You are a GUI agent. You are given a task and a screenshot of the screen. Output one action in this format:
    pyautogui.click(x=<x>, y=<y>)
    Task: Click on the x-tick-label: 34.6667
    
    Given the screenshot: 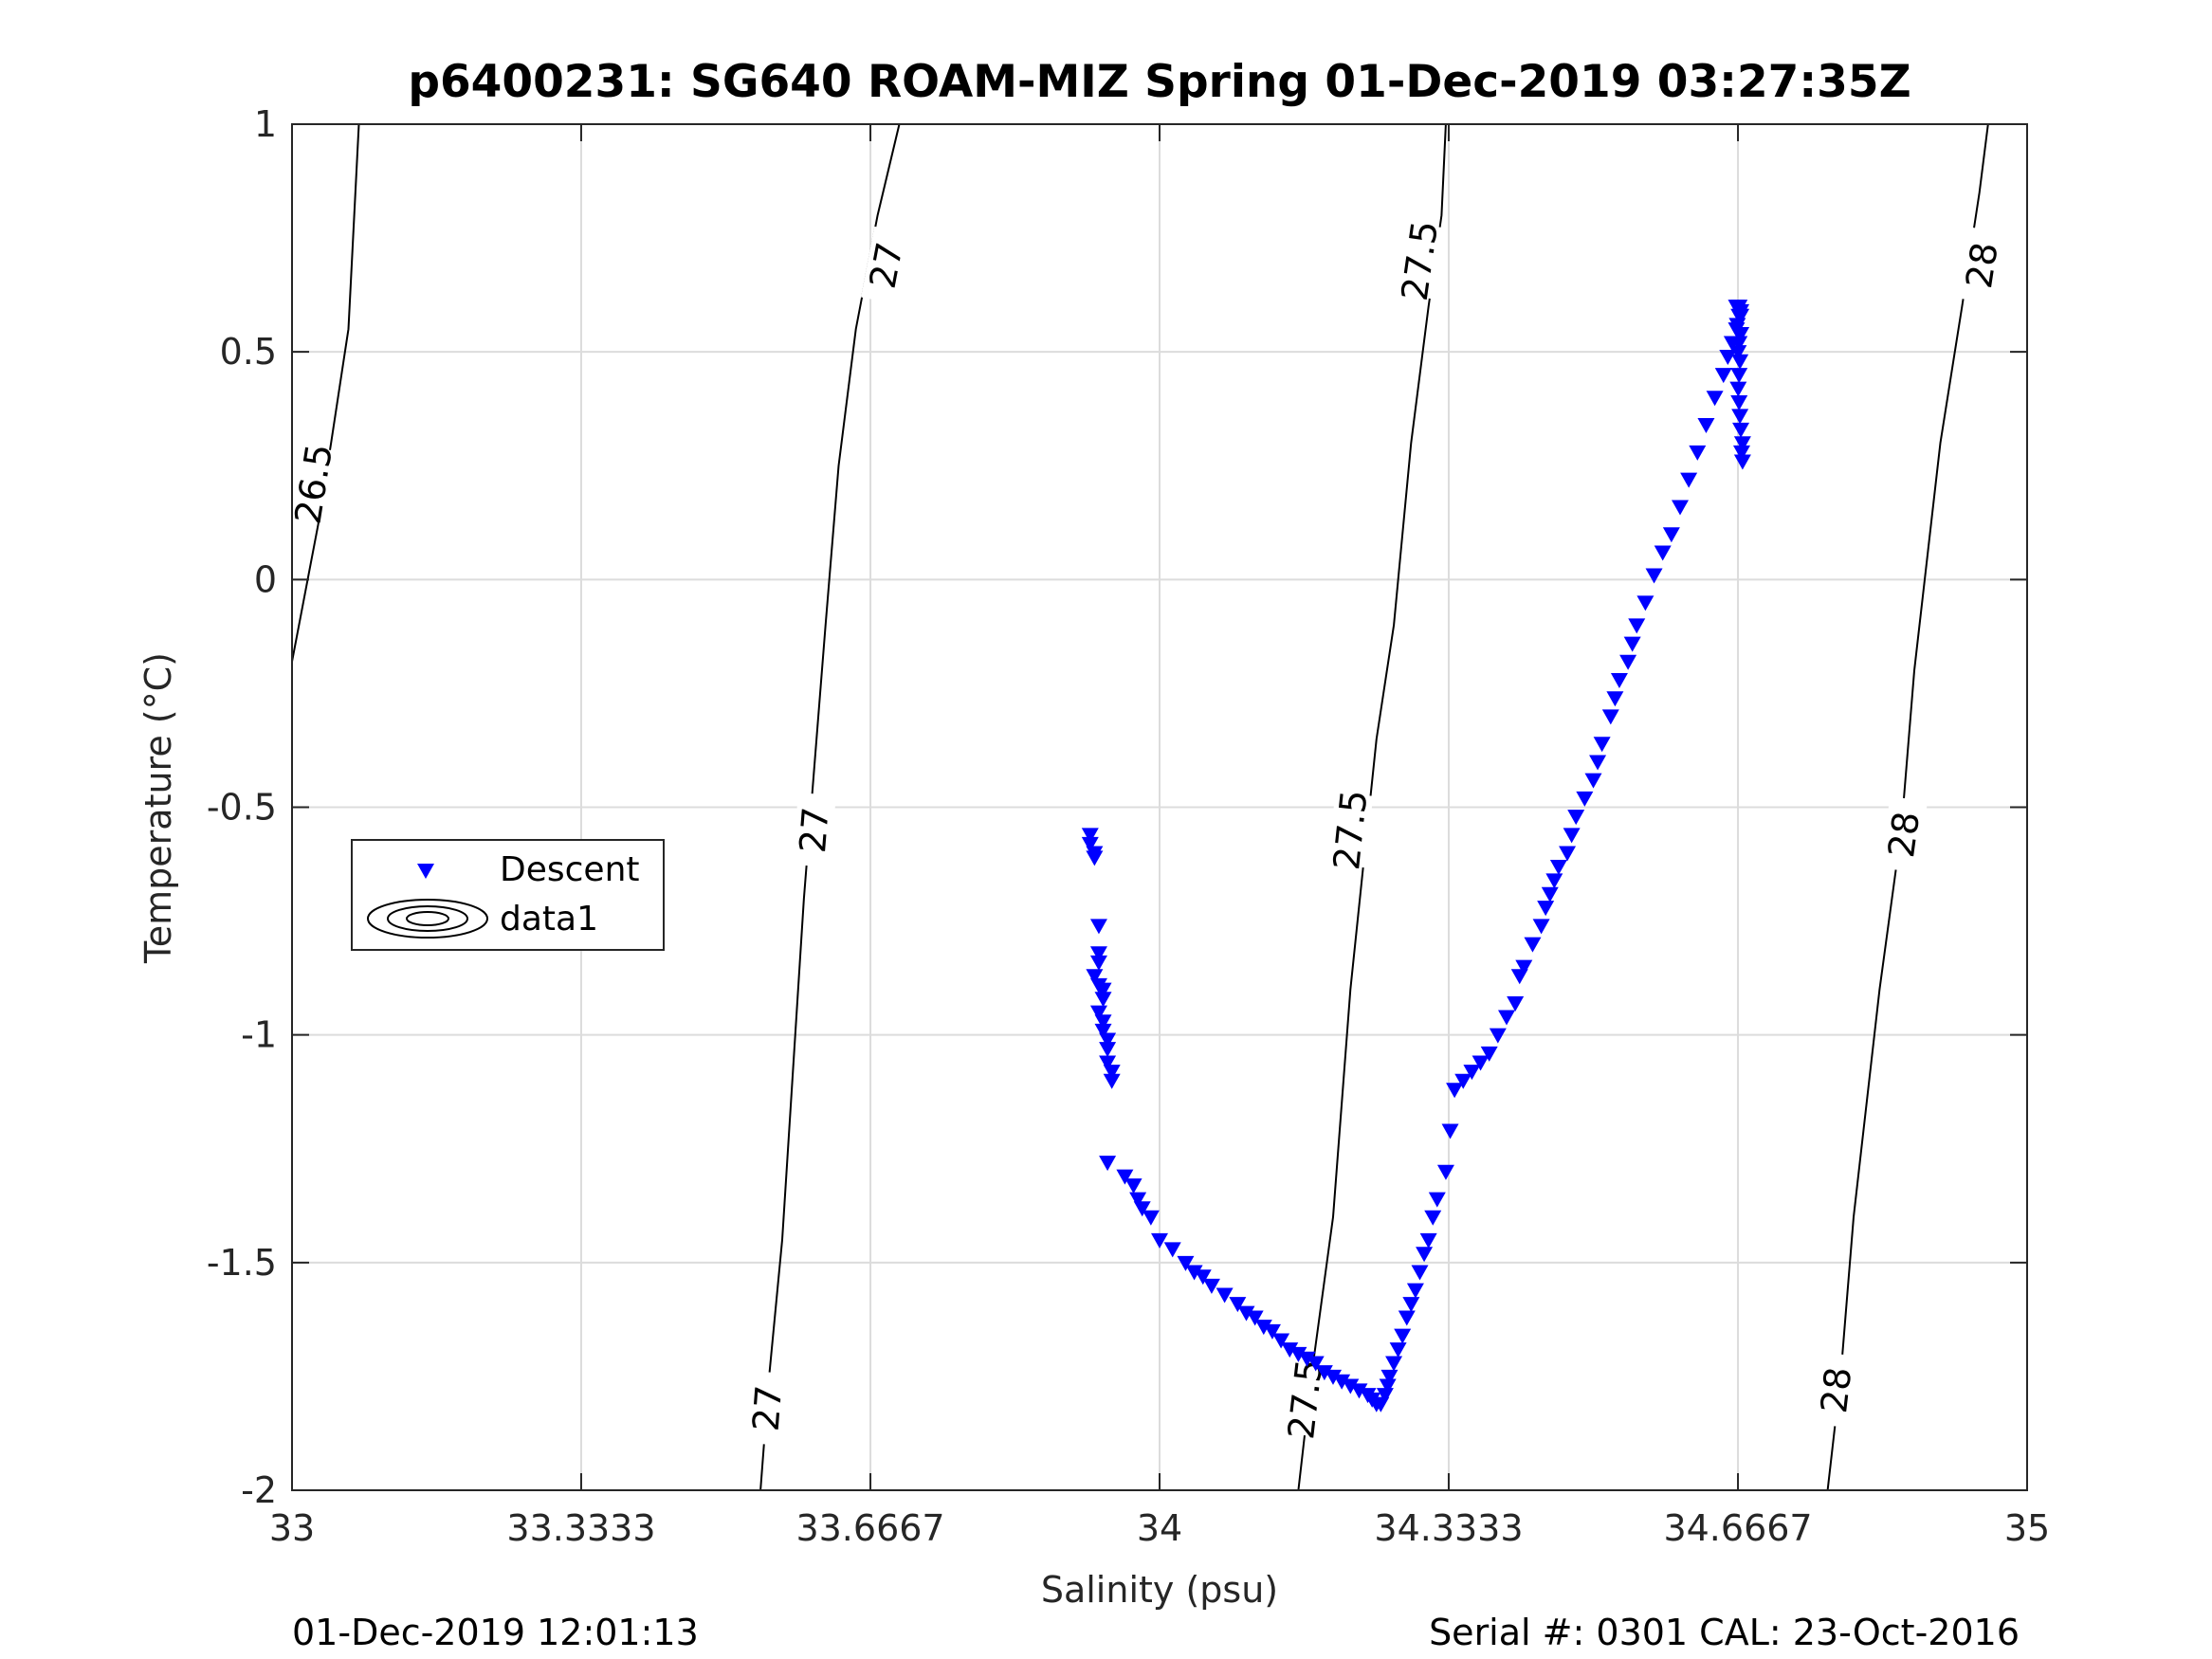 What is the action you would take?
    pyautogui.click(x=1737, y=1528)
    